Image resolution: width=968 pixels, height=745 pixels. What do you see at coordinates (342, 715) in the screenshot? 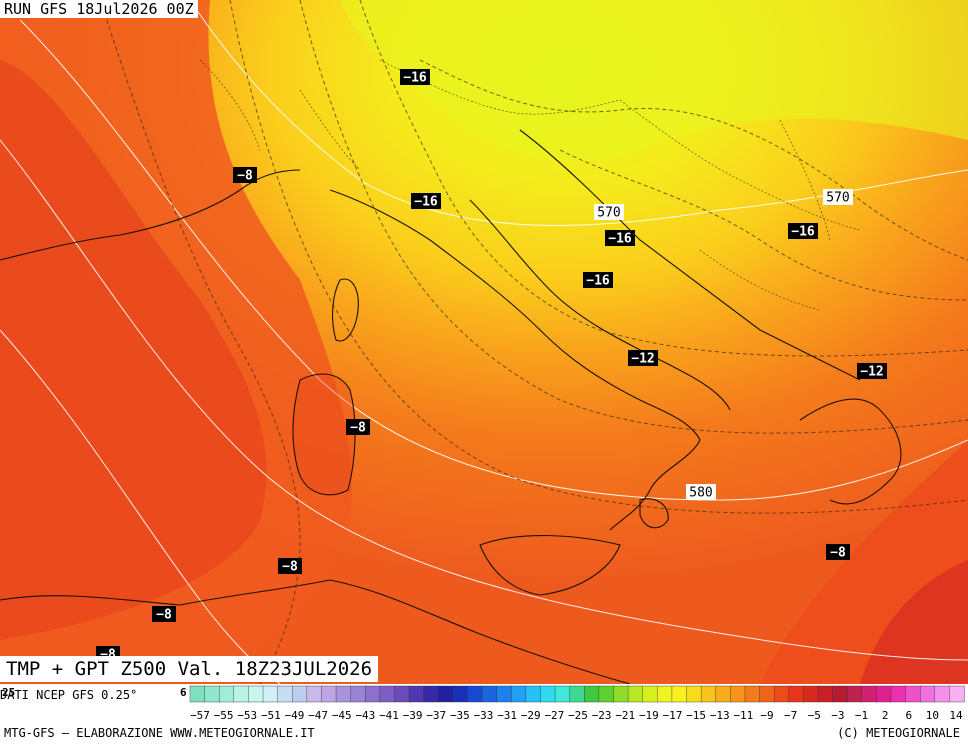
I see `scale-label: −45` at bounding box center [342, 715].